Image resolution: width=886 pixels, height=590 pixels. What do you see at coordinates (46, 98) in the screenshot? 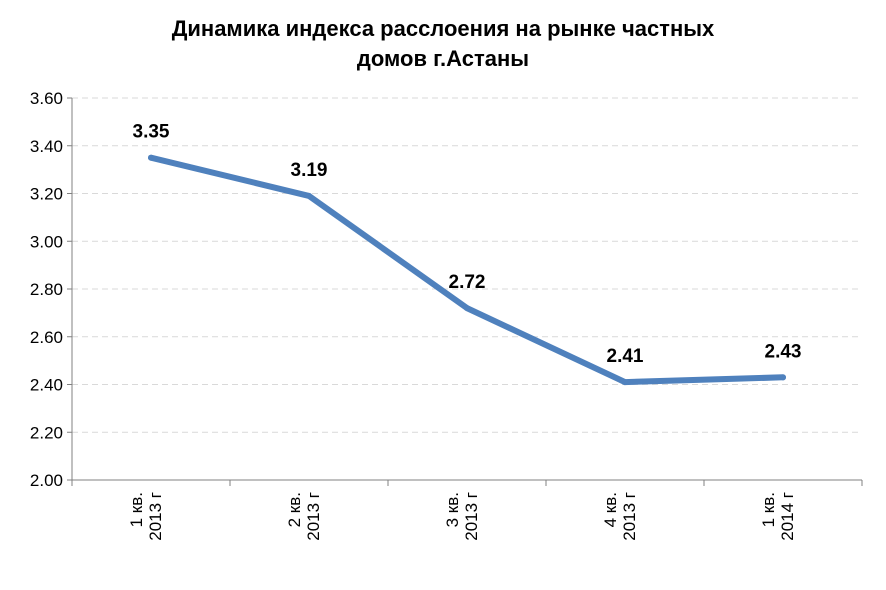
I see `y-tick-label: 3.60` at bounding box center [46, 98].